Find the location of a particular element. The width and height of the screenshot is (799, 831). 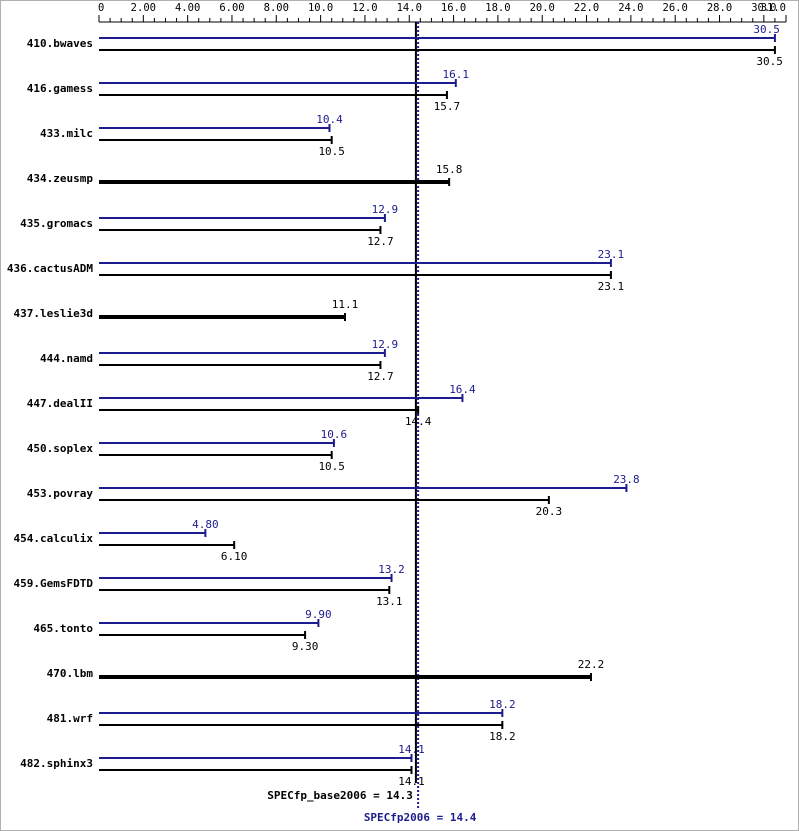

peak-value-label: 13.2 is located at coordinates (391, 569).